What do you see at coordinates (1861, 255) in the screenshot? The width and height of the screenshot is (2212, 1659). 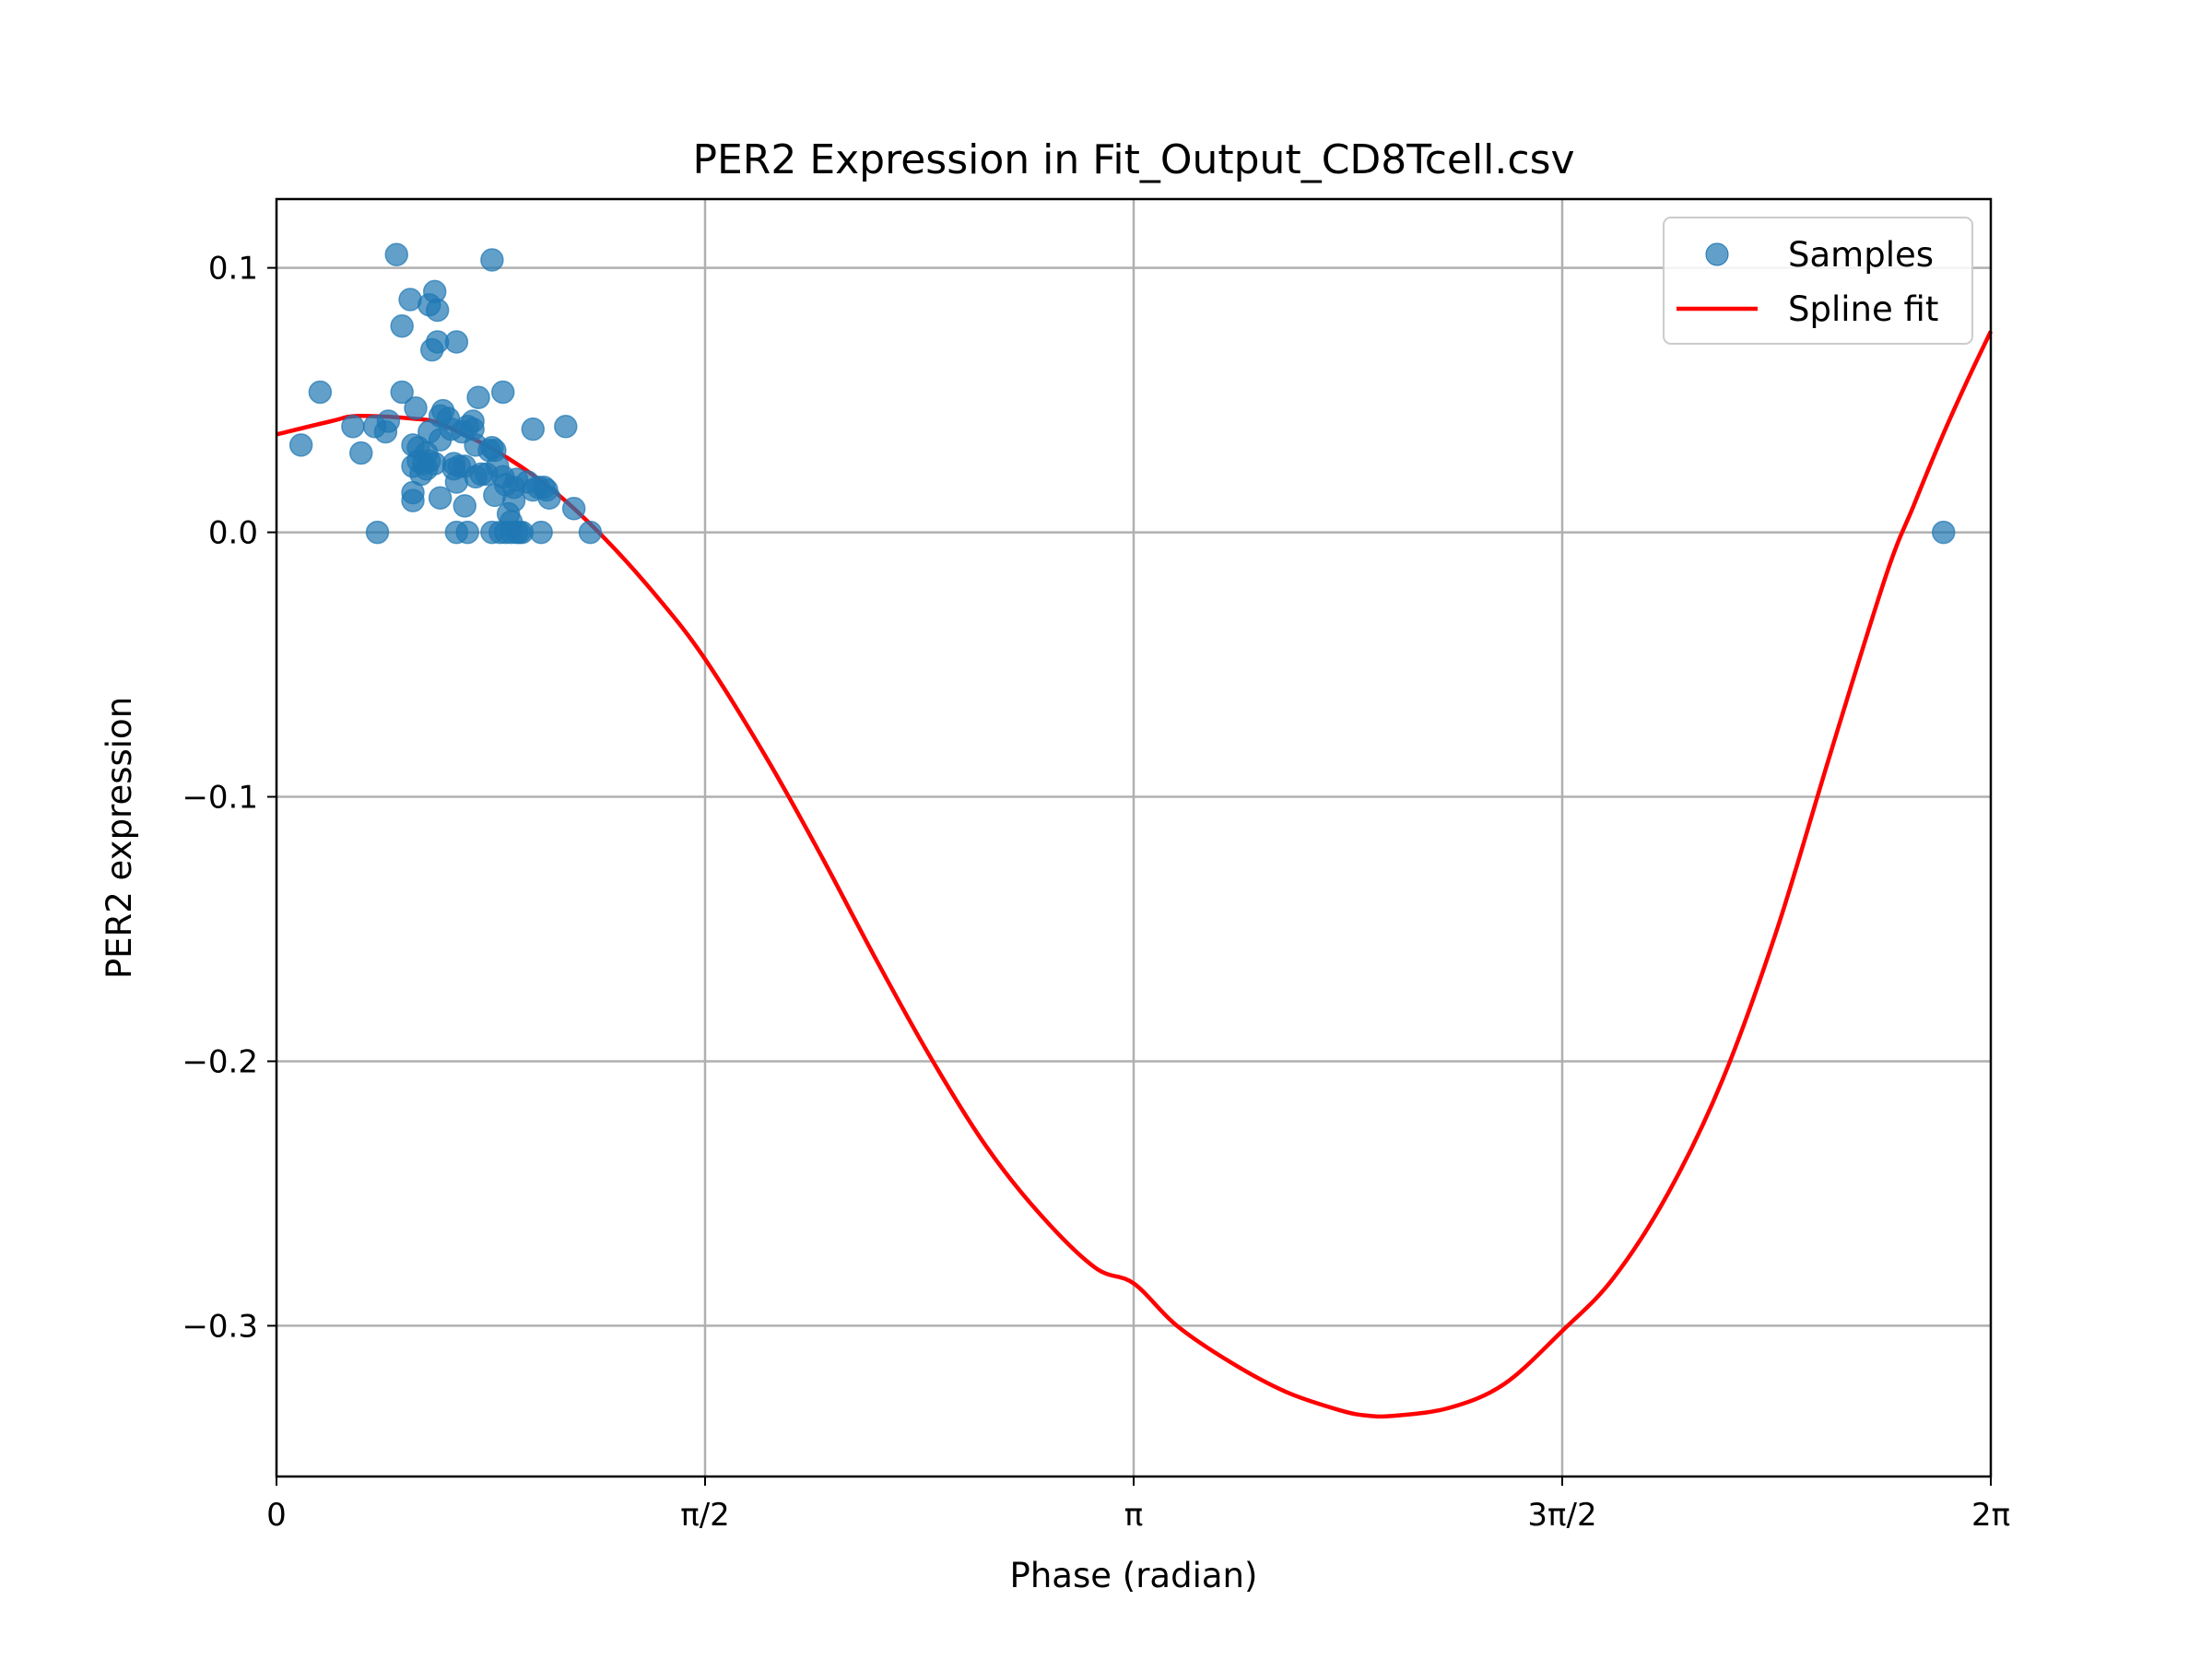 I see `legend-samples-label: Samples` at bounding box center [1861, 255].